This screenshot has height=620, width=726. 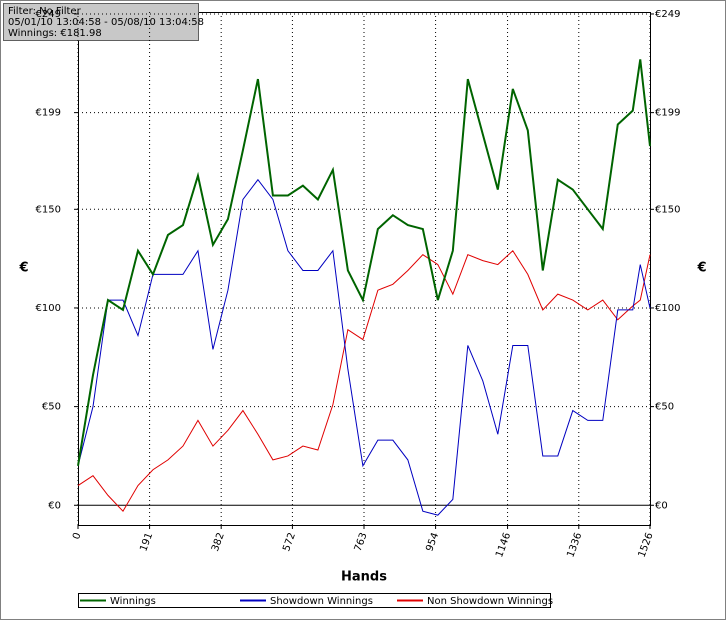 What do you see at coordinates (364, 577) in the screenshot?
I see `x-axis-title: Hands` at bounding box center [364, 577].